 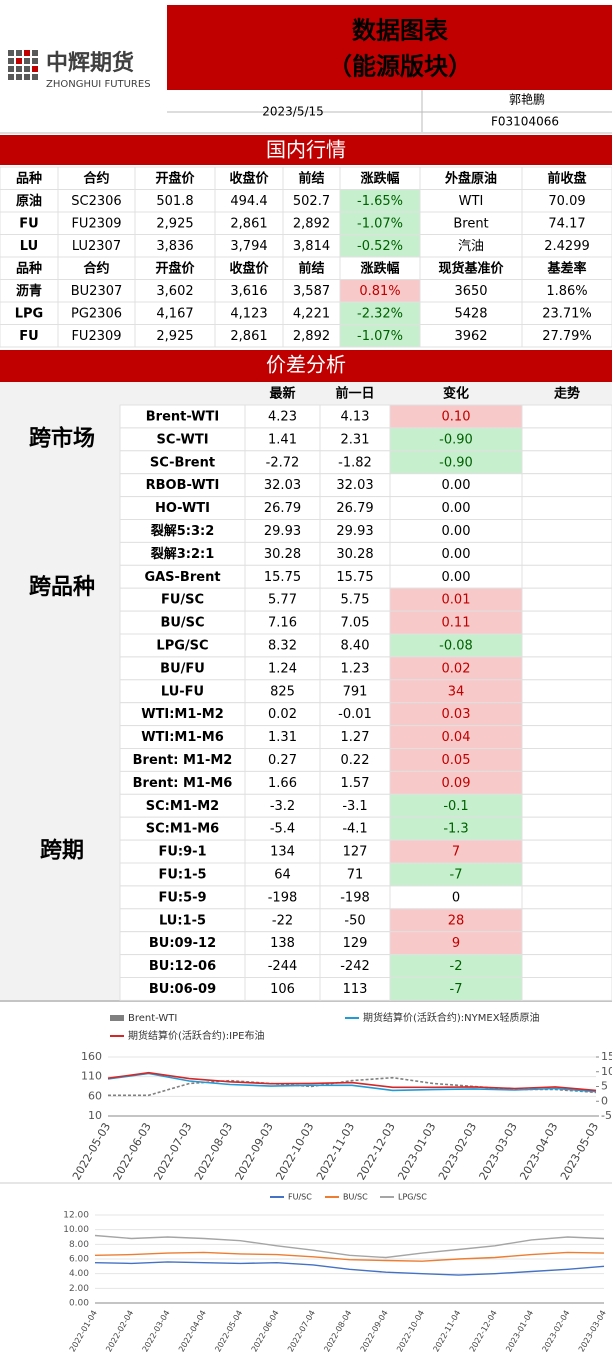 I want to click on table-value: 0, so click(x=456, y=897).